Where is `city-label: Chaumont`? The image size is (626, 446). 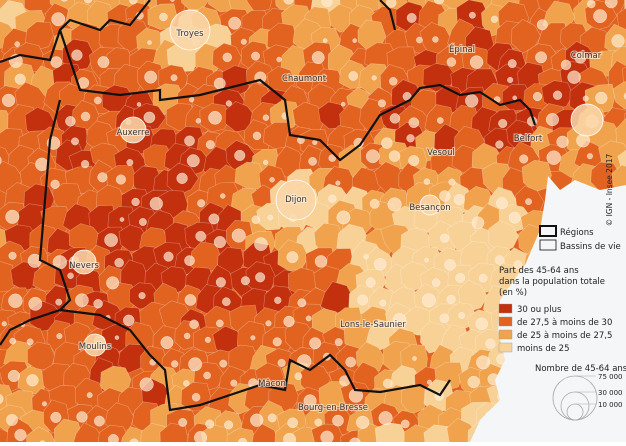 city-label: Chaumont is located at coordinates (304, 79).